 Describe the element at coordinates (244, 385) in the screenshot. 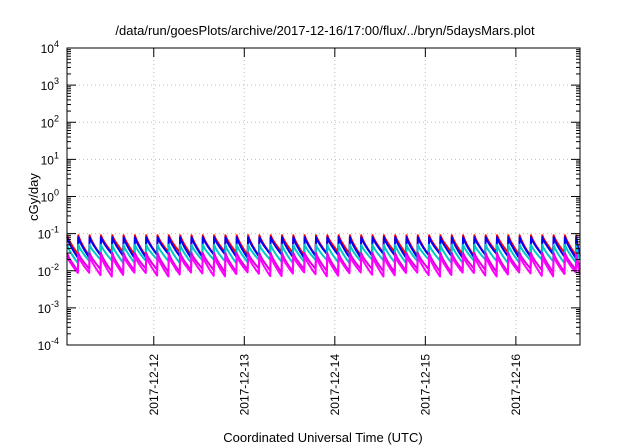

I see `x-tick-label: 2017-12-13` at that location.